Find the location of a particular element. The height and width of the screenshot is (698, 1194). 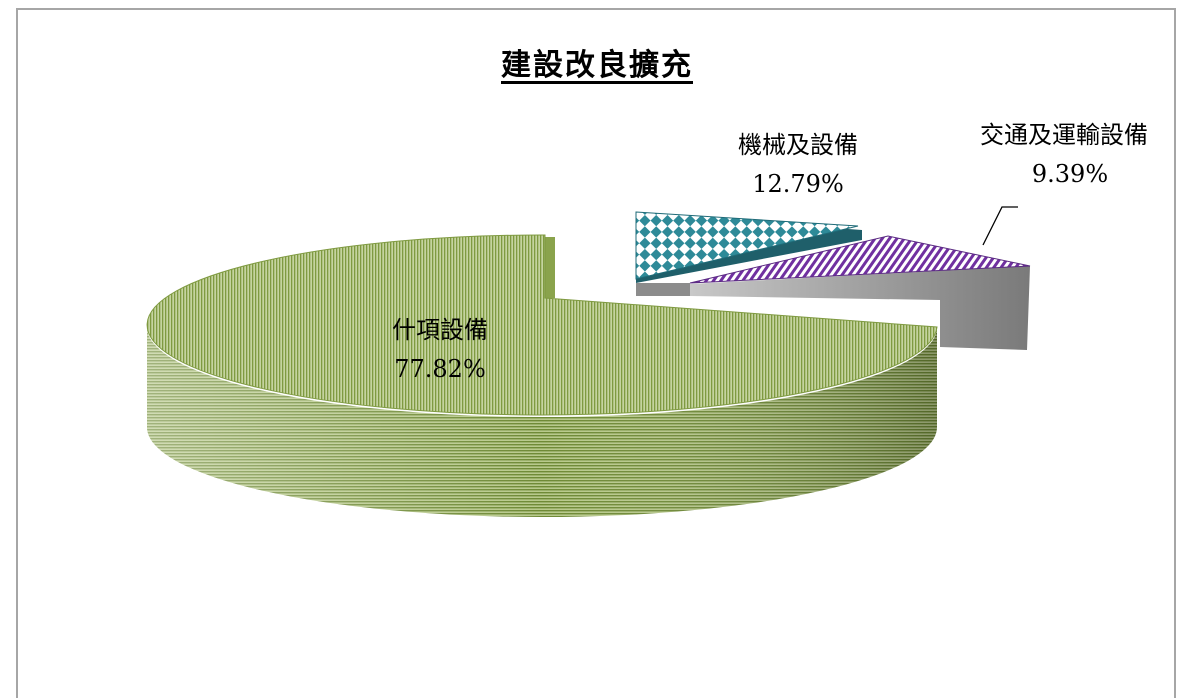

slice-group-machinery is located at coordinates (748, 253).